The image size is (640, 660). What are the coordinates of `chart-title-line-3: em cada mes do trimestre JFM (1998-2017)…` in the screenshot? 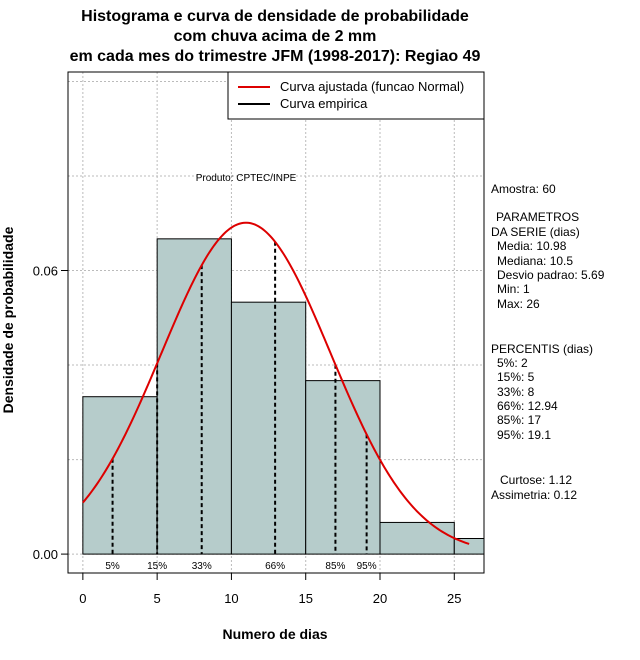 It's located at (275, 56).